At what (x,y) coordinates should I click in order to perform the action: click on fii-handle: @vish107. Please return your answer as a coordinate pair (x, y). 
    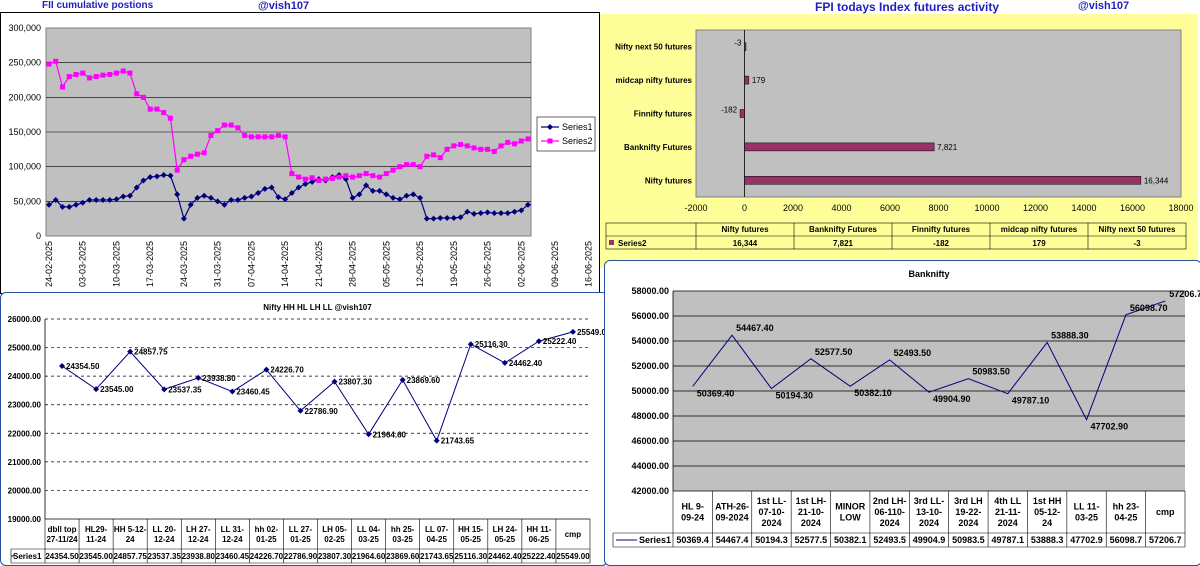
    Looking at the image, I should click on (284, 6).